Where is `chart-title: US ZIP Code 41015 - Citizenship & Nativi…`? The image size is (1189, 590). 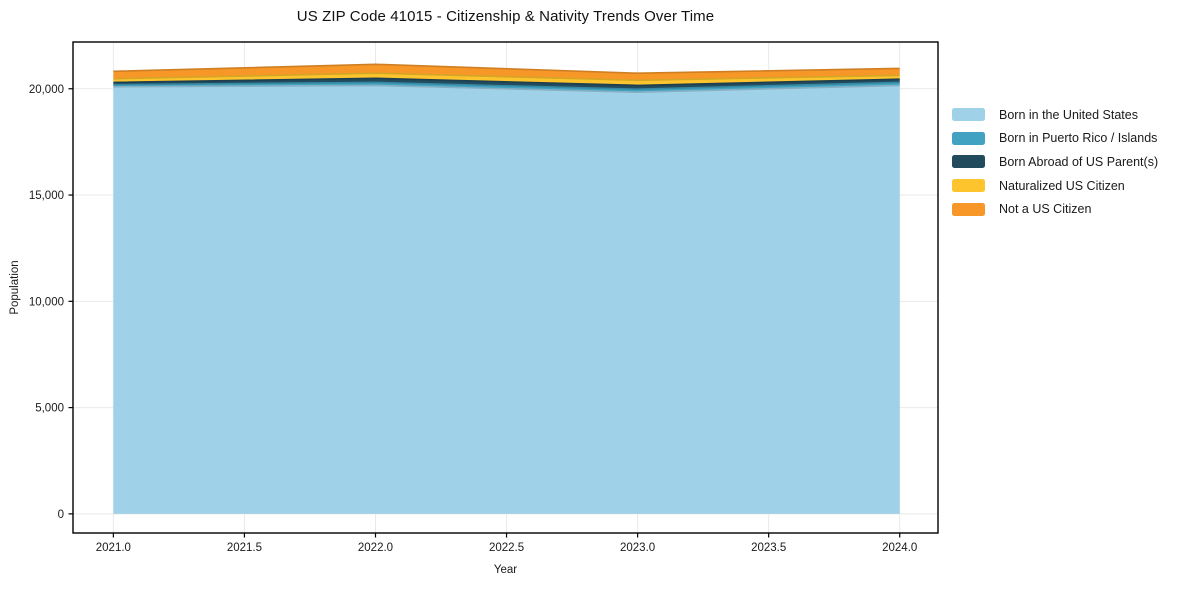 chart-title: US ZIP Code 41015 - Citizenship & Nativi… is located at coordinates (505, 16).